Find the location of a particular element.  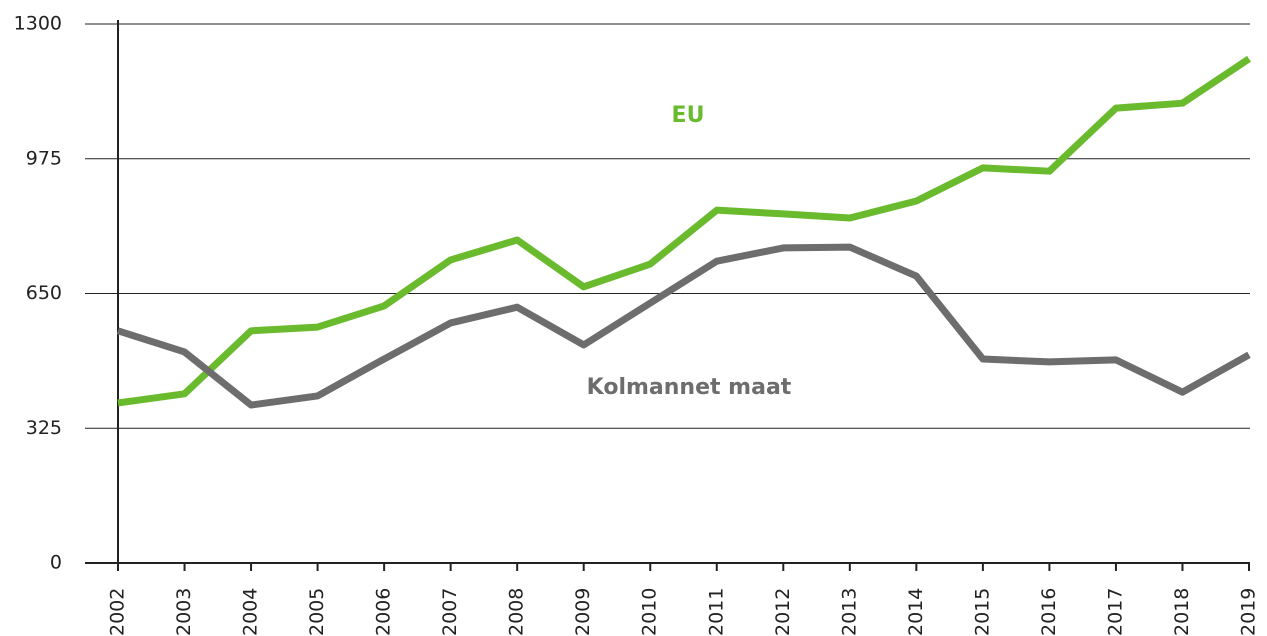

y-tick-label: 0 is located at coordinates (56, 563).